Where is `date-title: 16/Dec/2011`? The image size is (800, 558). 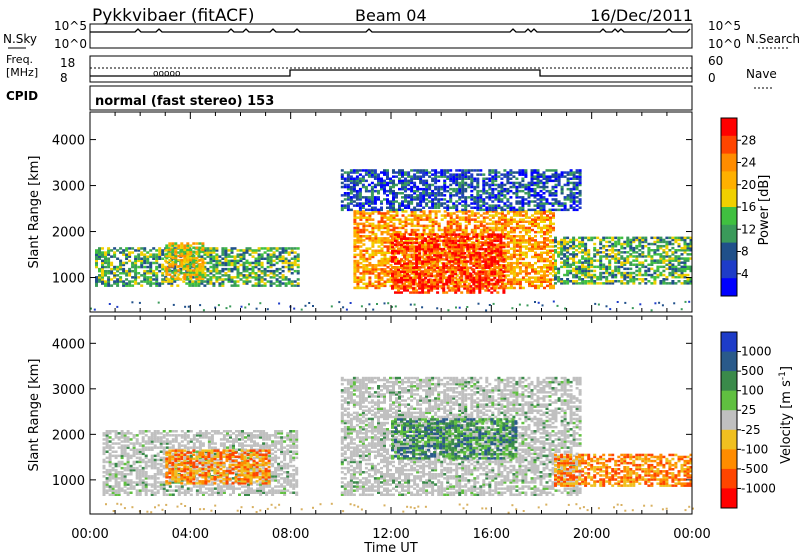
date-title: 16/Dec/2011 is located at coordinates (641, 15).